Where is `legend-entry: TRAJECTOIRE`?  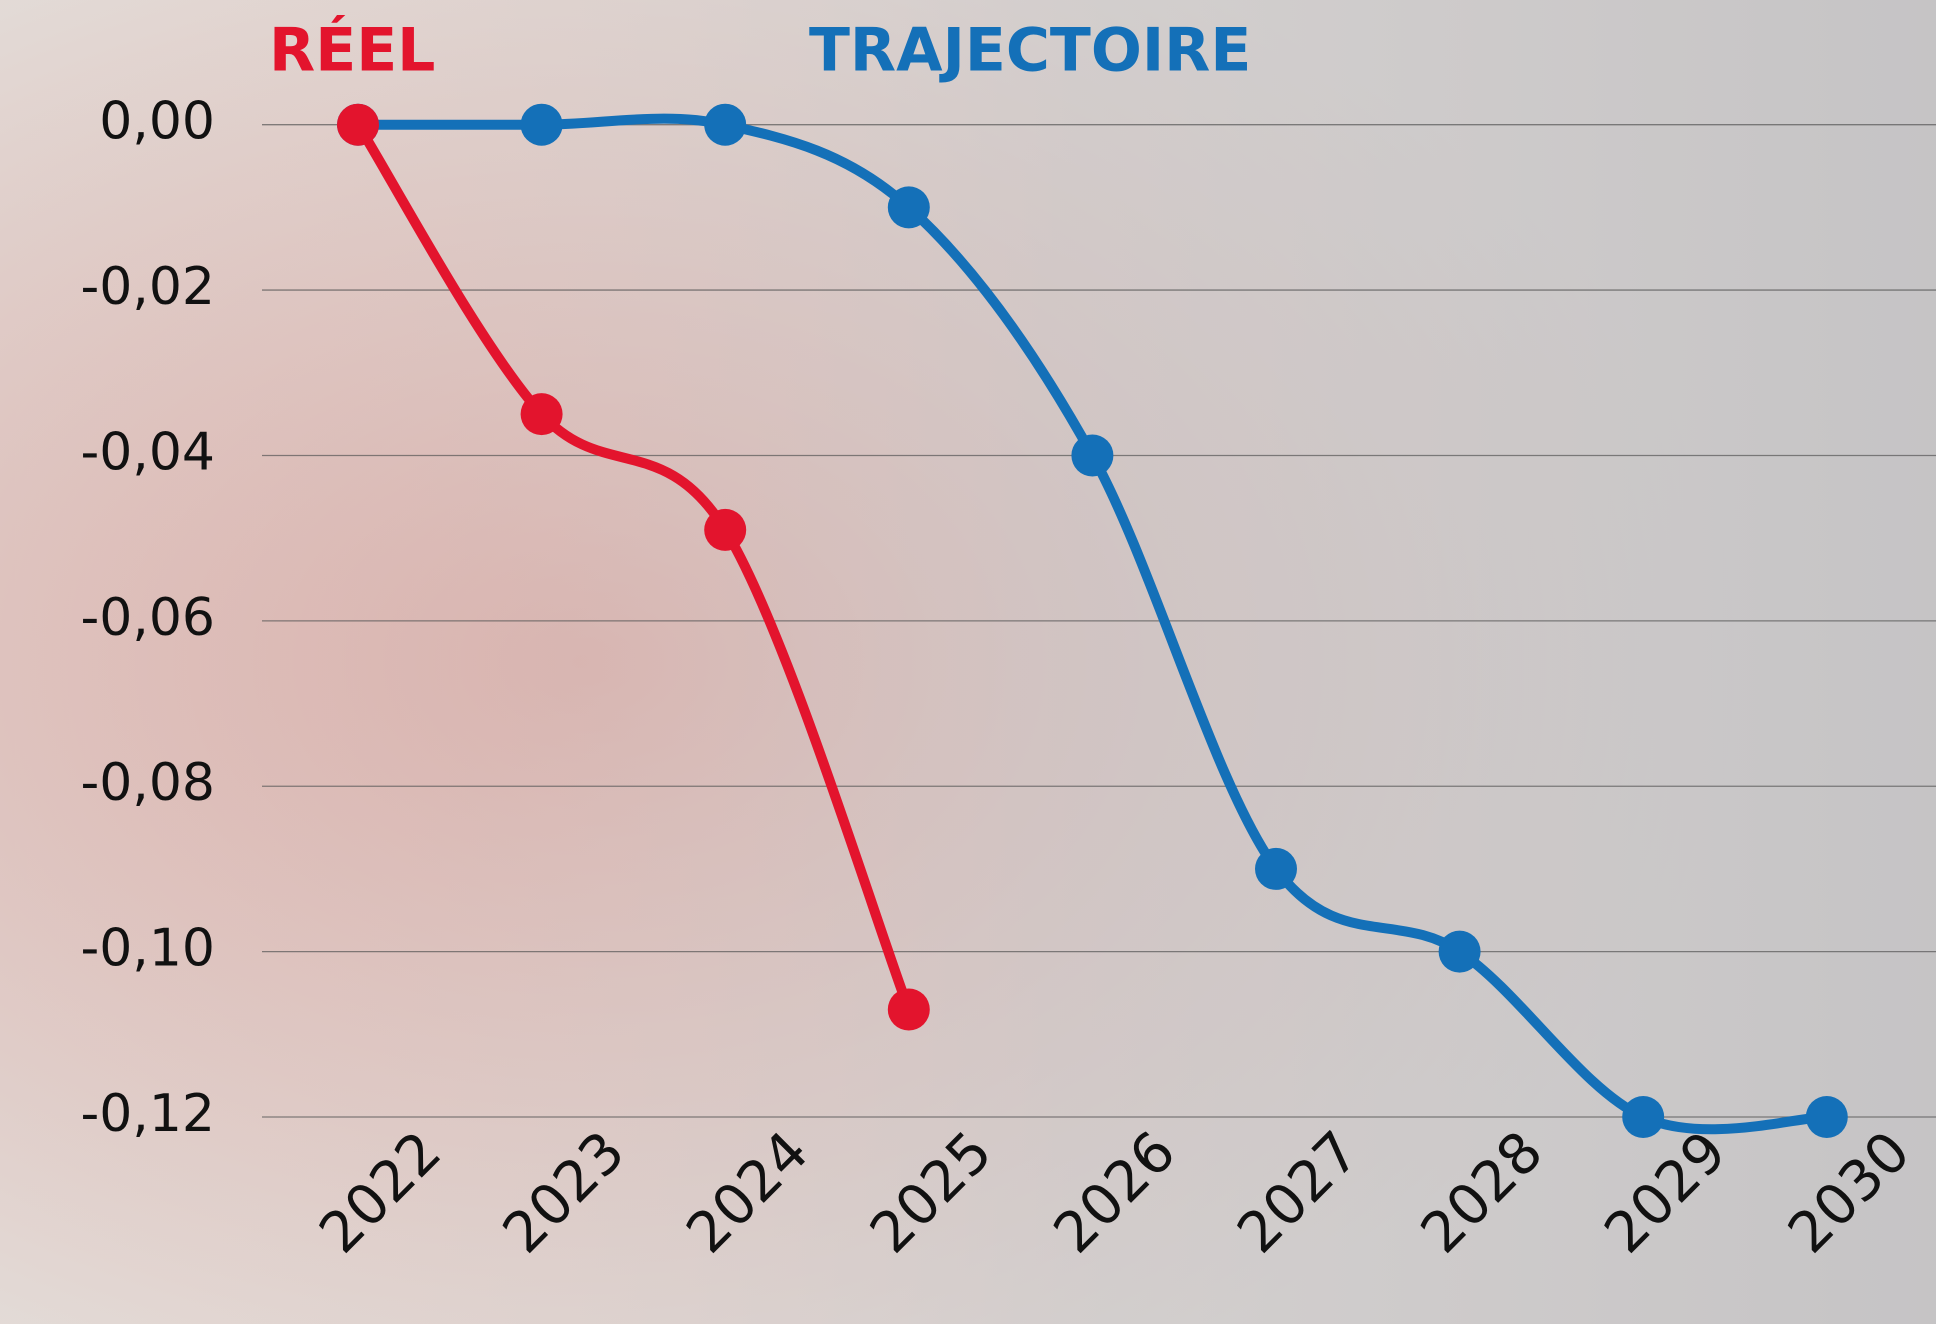 legend-entry: TRAJECTOIRE is located at coordinates (1030, 51).